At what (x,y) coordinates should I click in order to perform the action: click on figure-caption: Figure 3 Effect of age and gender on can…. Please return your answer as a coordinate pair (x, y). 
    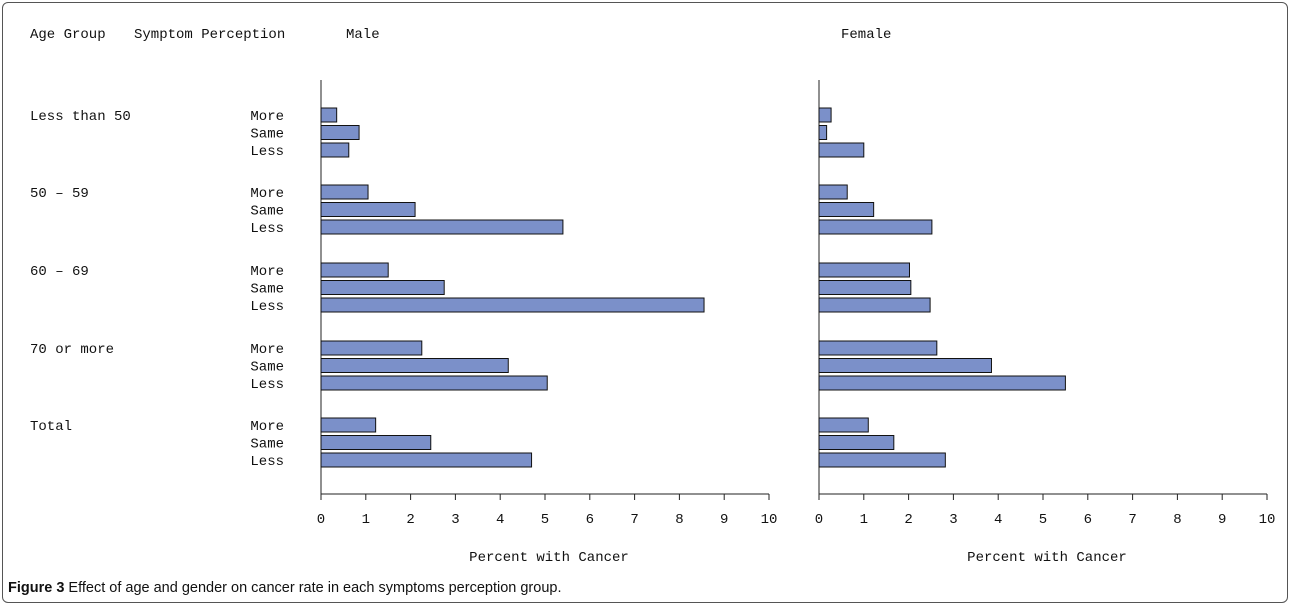
    Looking at the image, I should click on (284, 588).